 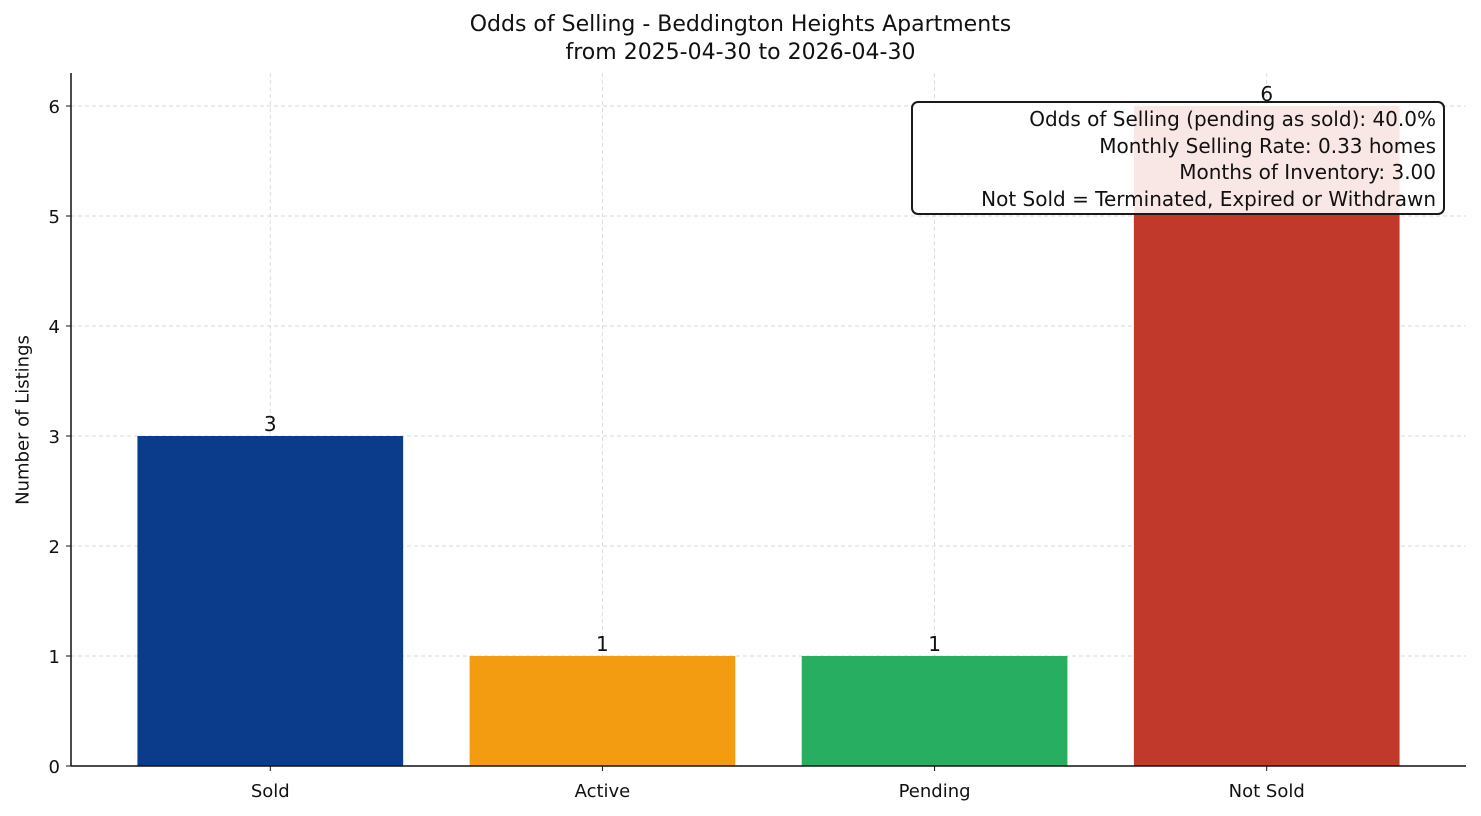 What do you see at coordinates (1232, 119) in the screenshot?
I see `odds-of-selling-text: Odds of Selling (pending as sold): 40.0%` at bounding box center [1232, 119].